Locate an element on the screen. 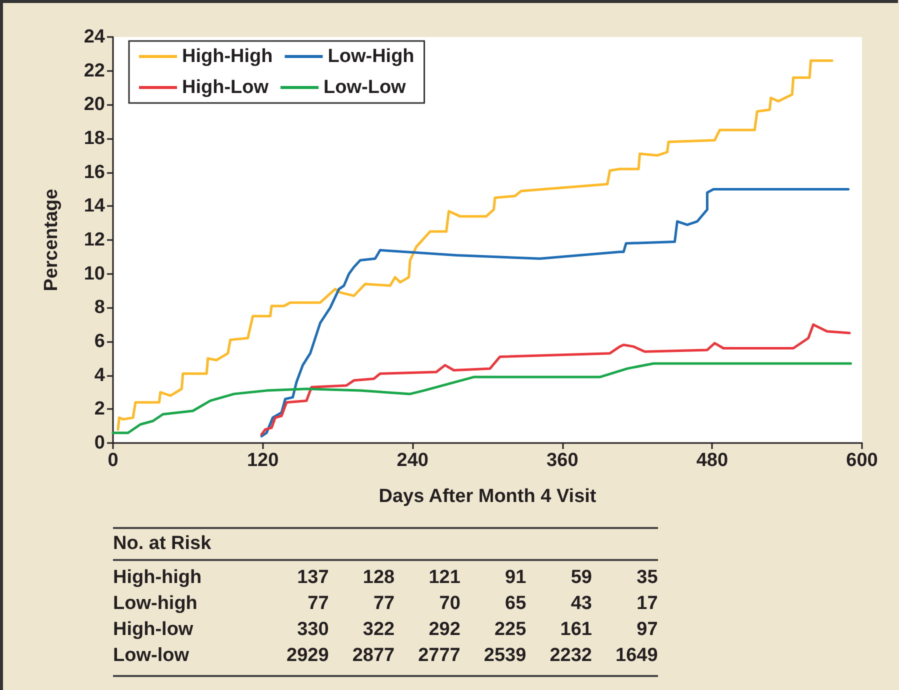  text: 2877 is located at coordinates (373, 656).